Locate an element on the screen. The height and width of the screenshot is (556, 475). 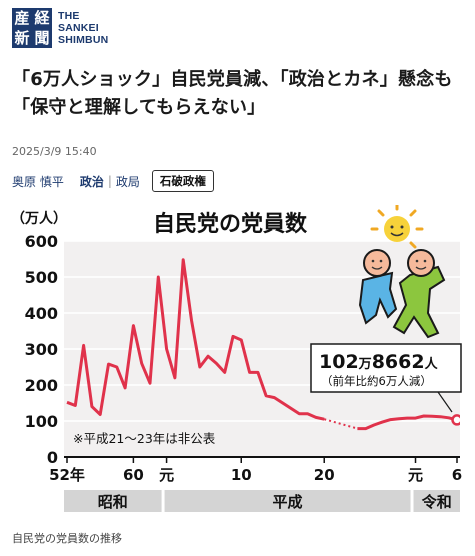
subcategory-link: 政局 is located at coordinates (127, 181).